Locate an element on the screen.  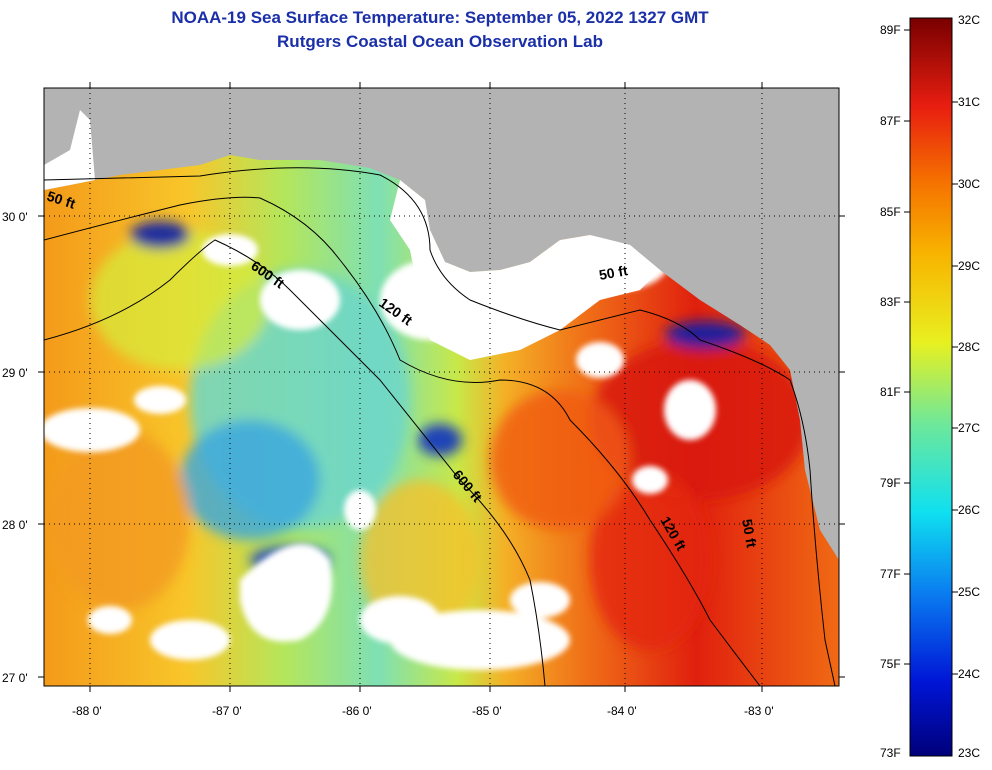
colorbar-f-label: 75F is located at coordinates (890, 664).